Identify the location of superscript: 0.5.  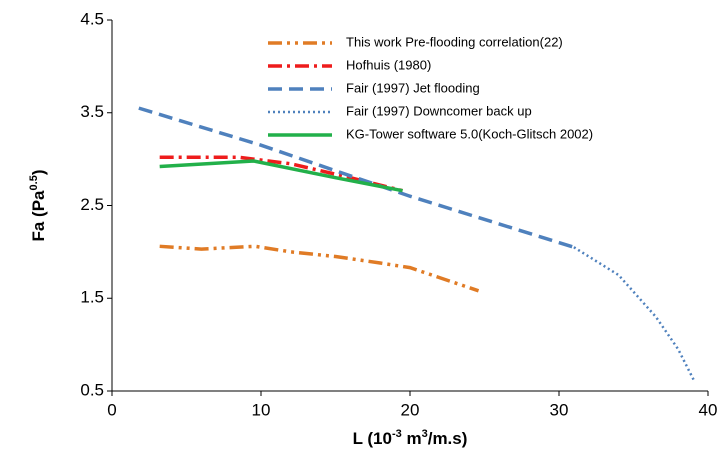
(34, 182).